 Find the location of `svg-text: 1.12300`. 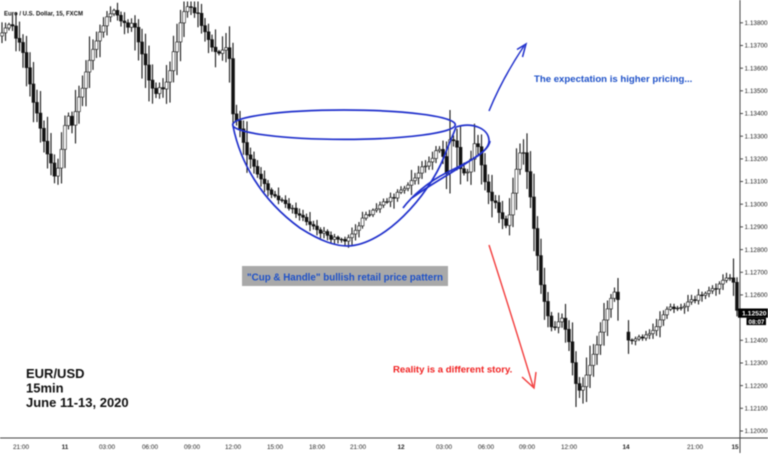

svg-text: 1.12300 is located at coordinates (756, 363).